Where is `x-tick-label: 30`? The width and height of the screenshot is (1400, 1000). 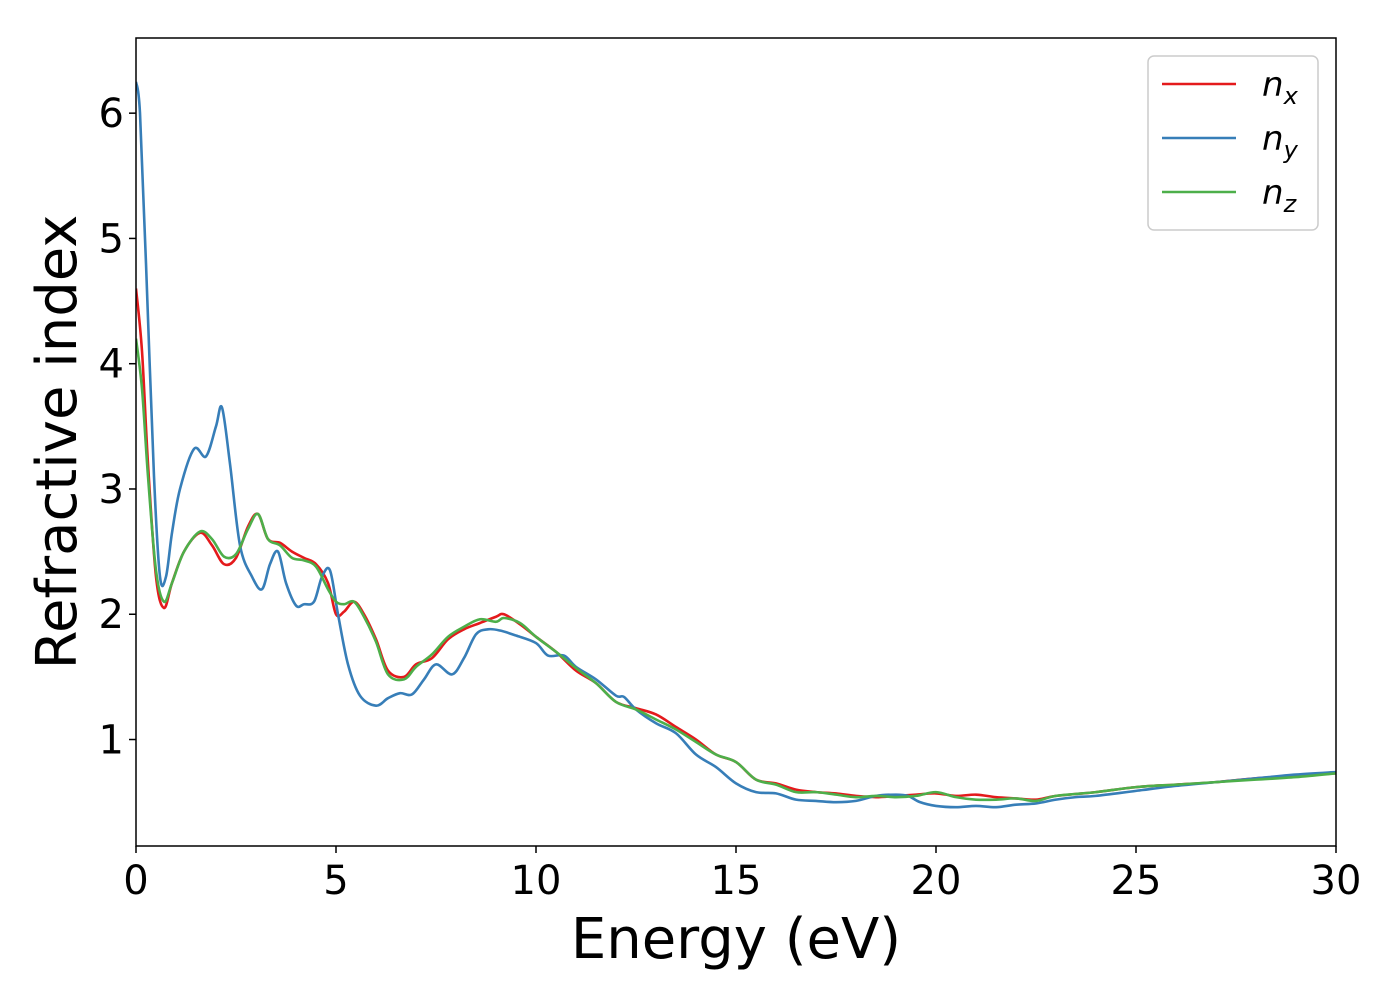 x-tick-label: 30 is located at coordinates (1336, 881).